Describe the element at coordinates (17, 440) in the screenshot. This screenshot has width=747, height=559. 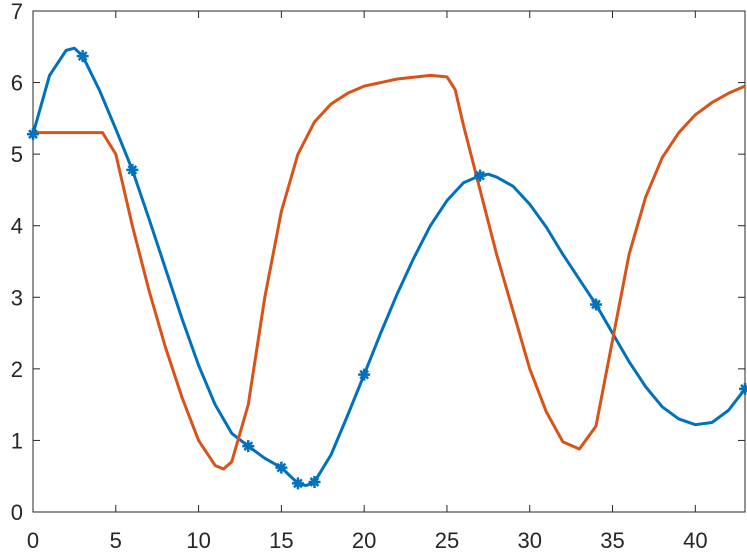
I see `y-tick-label: 1` at that location.